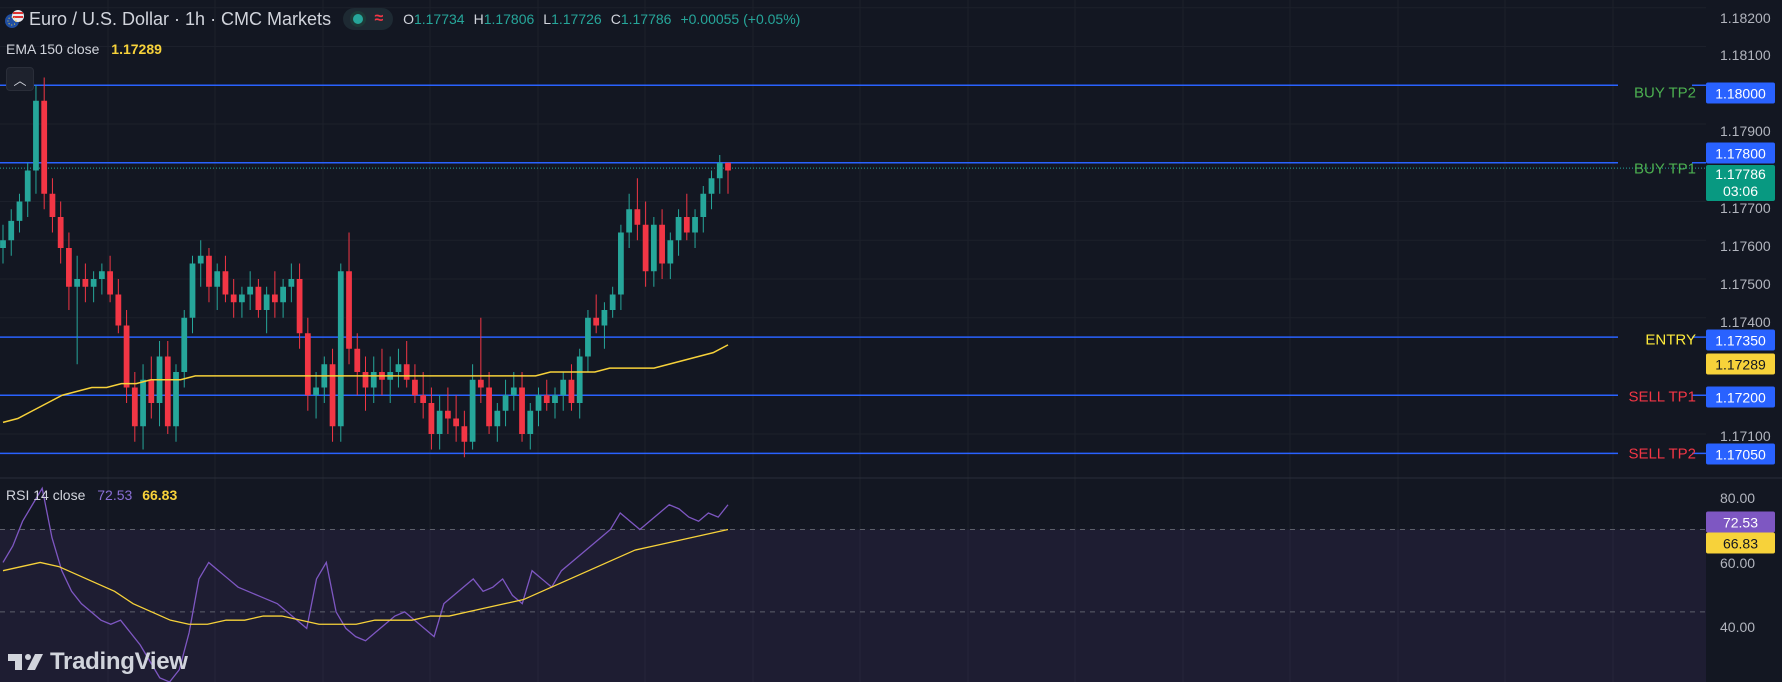 The width and height of the screenshot is (1782, 682). What do you see at coordinates (91, 495) in the screenshot?
I see `rsi-legend: RSI 14 close 72.53 66.83` at bounding box center [91, 495].